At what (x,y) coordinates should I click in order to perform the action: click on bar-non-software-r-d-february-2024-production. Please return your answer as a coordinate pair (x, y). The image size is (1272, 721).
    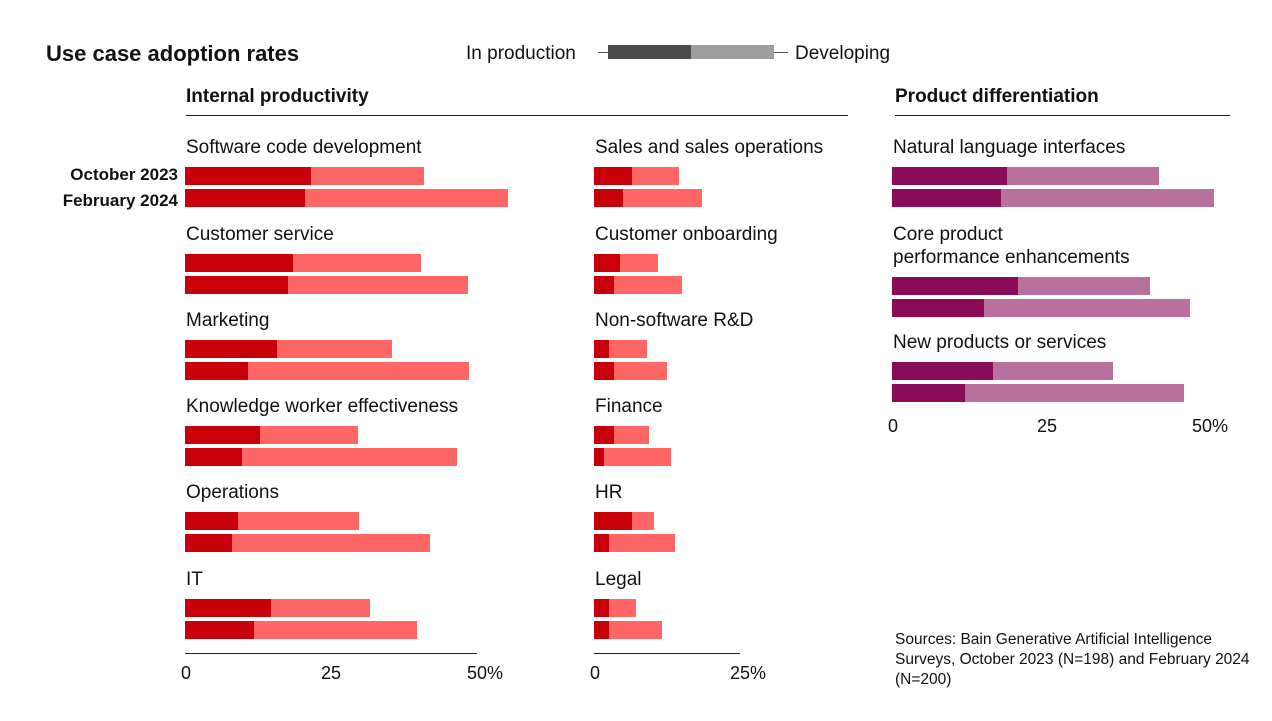
    Looking at the image, I should click on (604, 371).